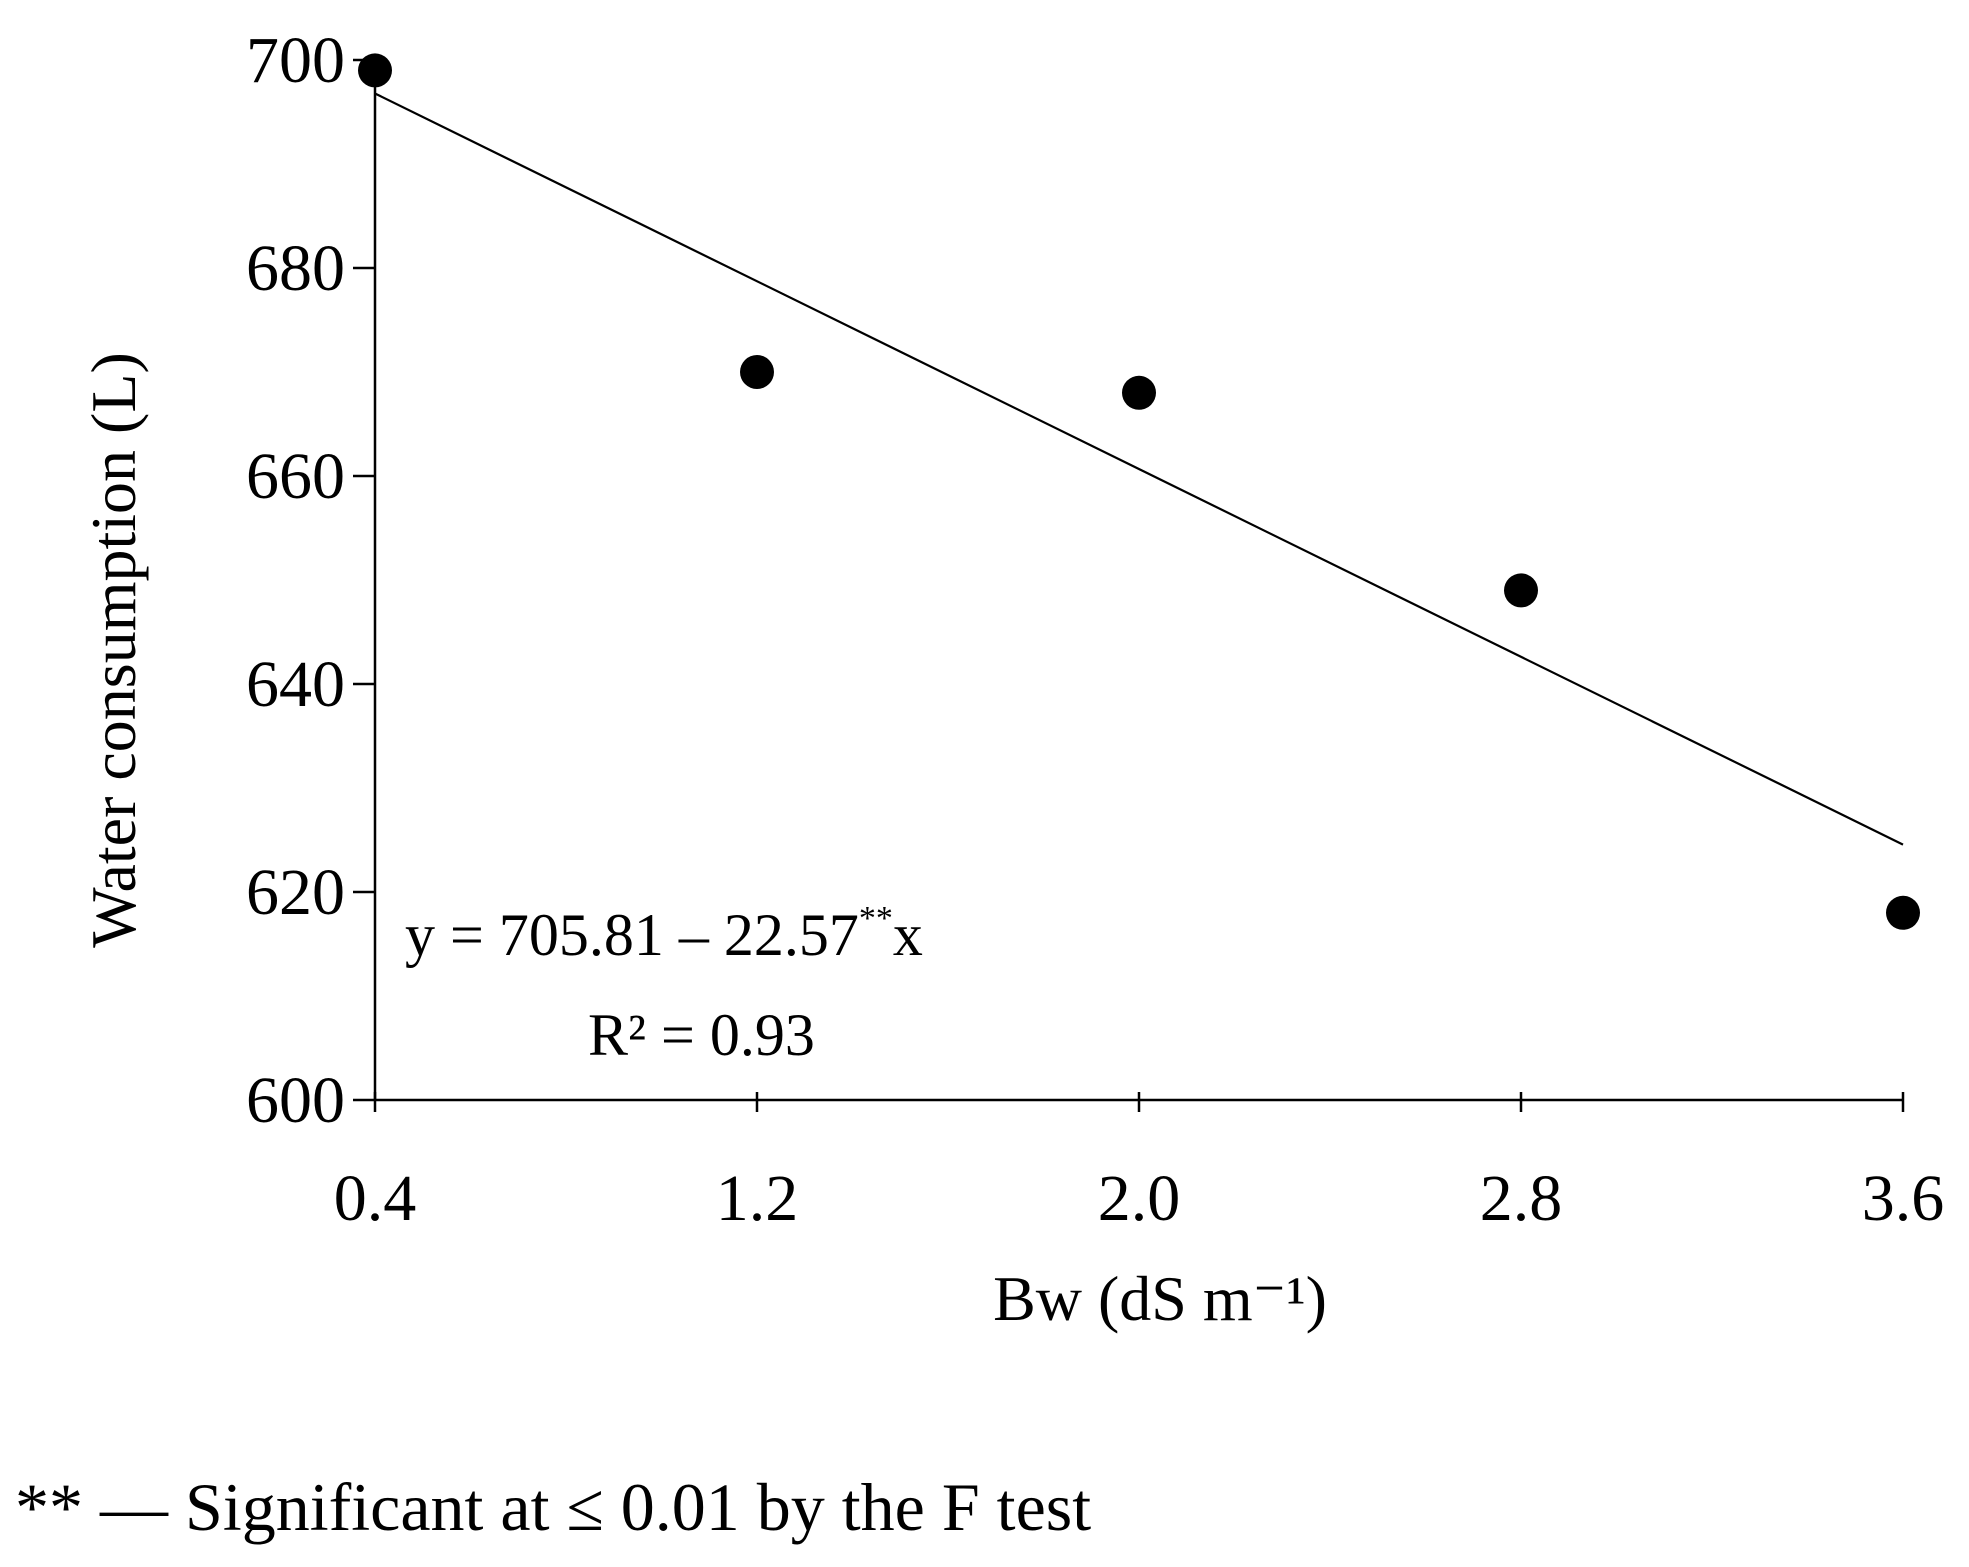 The height and width of the screenshot is (1567, 1969). I want to click on x-tick-label: 2.0, so click(1139, 1198).